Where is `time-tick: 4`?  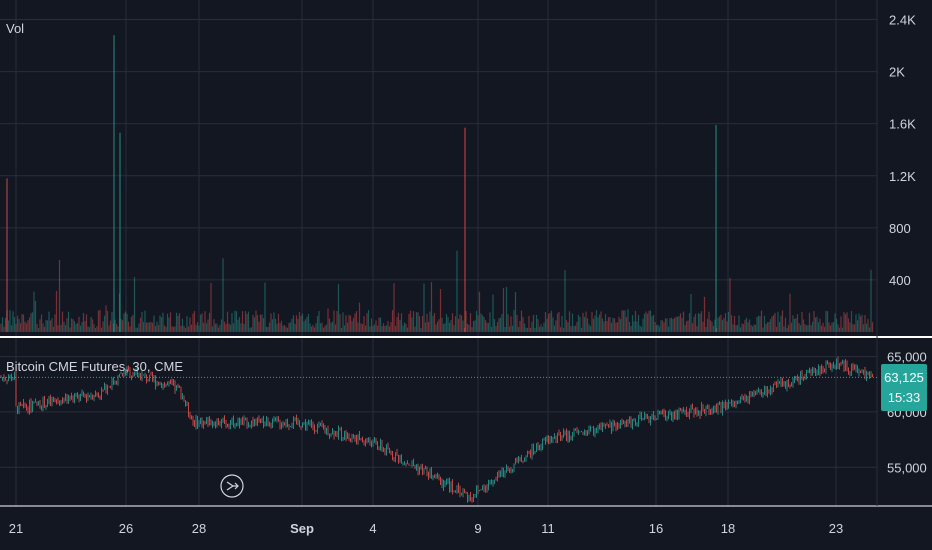 time-tick: 4 is located at coordinates (372, 528).